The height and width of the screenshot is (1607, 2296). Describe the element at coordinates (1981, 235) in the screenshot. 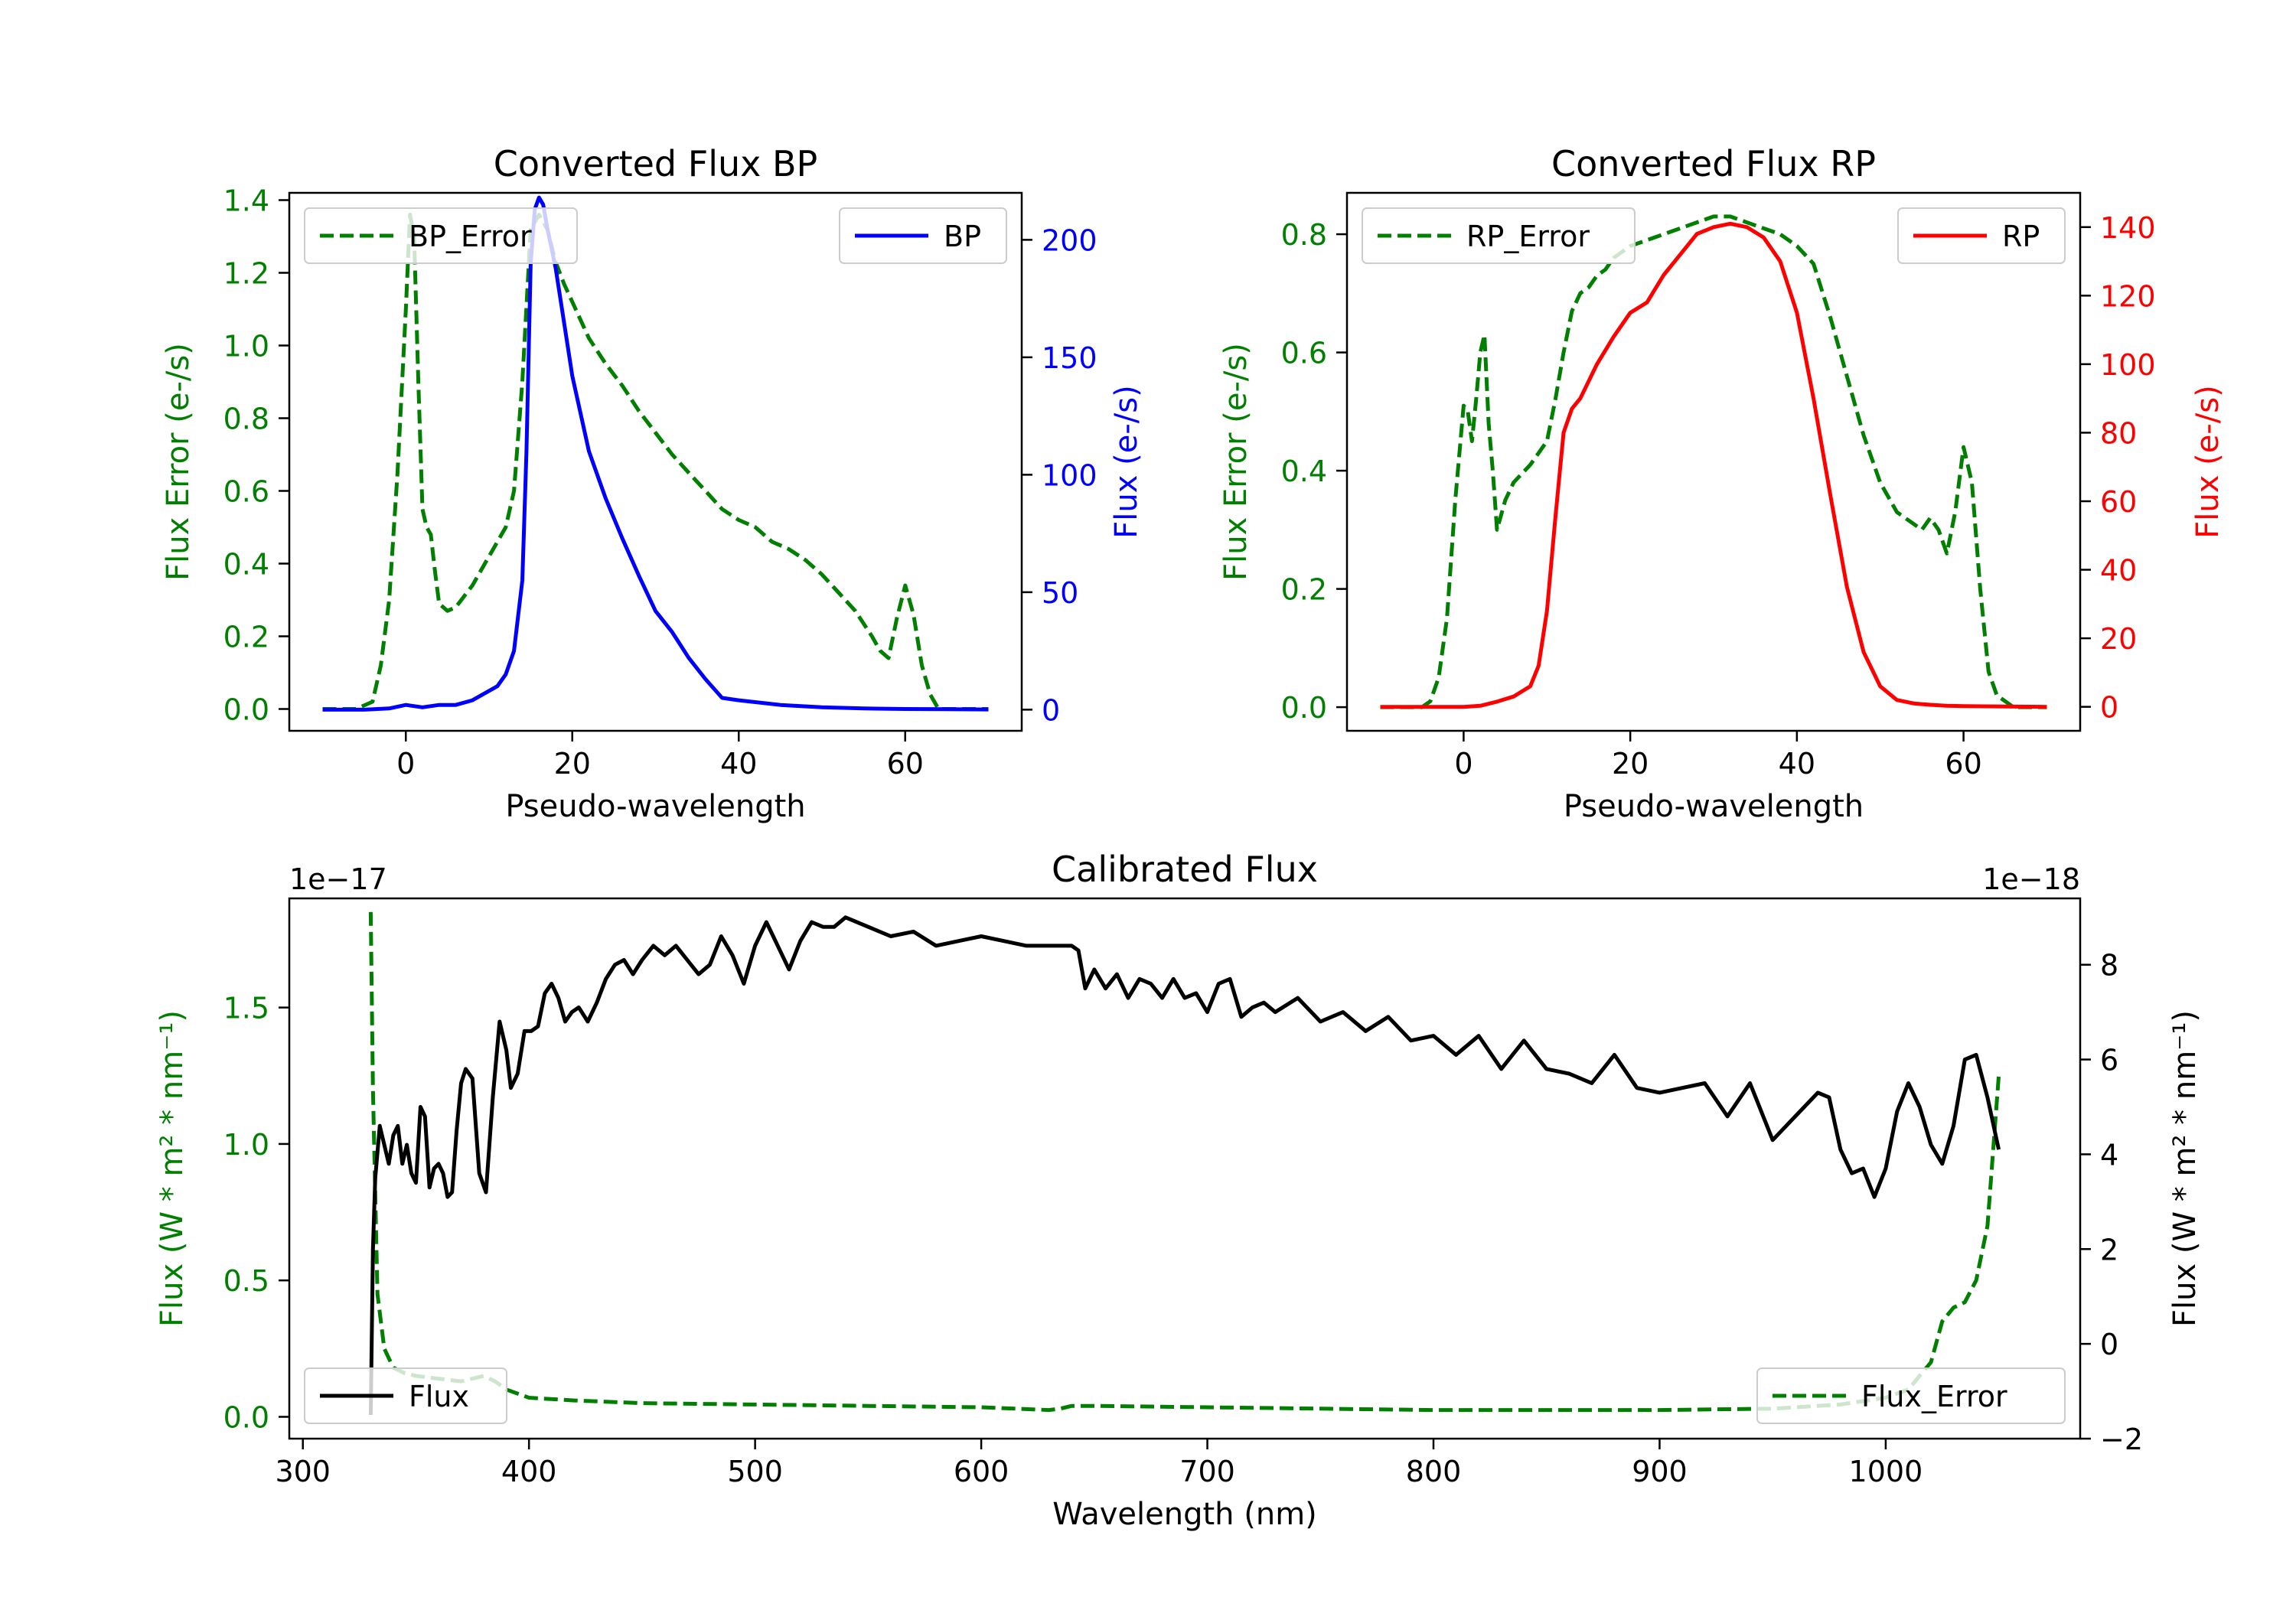

I see `legend-rp: RP` at that location.